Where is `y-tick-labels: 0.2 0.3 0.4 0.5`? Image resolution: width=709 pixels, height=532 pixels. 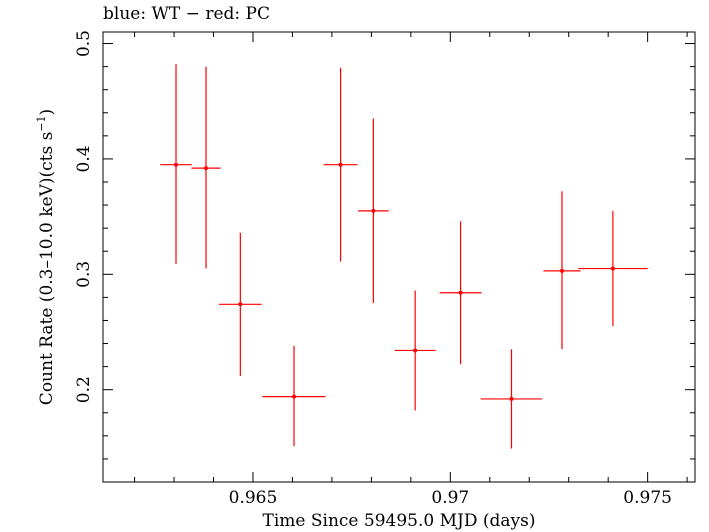
y-tick-labels: 0.2 0.3 0.4 0.5 is located at coordinates (84, 216).